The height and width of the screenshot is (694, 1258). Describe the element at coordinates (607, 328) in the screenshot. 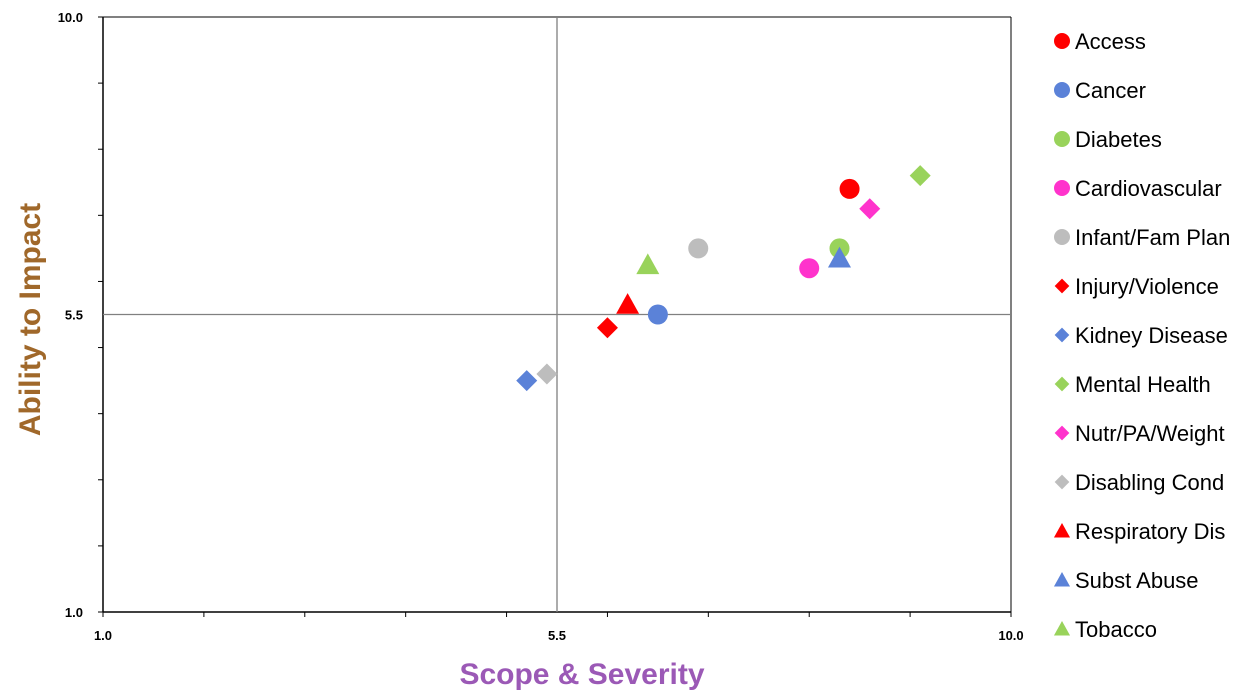

I see `data-point-injury-violence` at that location.